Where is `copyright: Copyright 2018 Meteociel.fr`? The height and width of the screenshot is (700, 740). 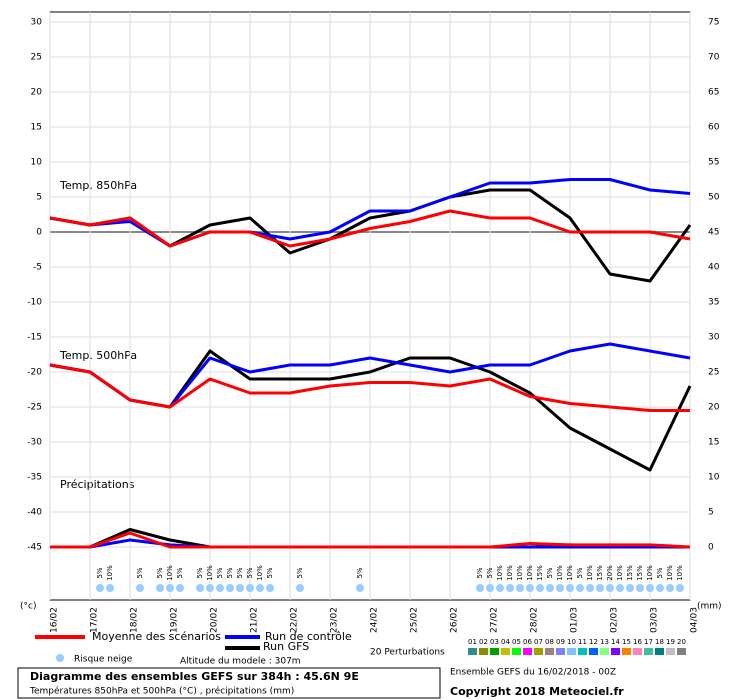 copyright: Copyright 2018 Meteociel.fr is located at coordinates (537, 691).